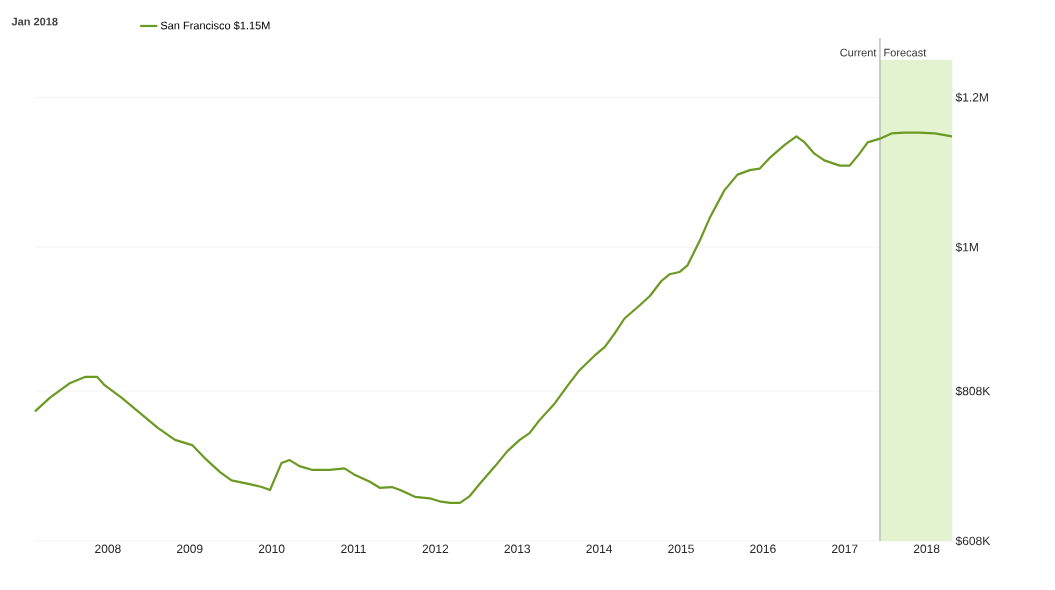  I want to click on x-tick-label: 2013, so click(517, 549).